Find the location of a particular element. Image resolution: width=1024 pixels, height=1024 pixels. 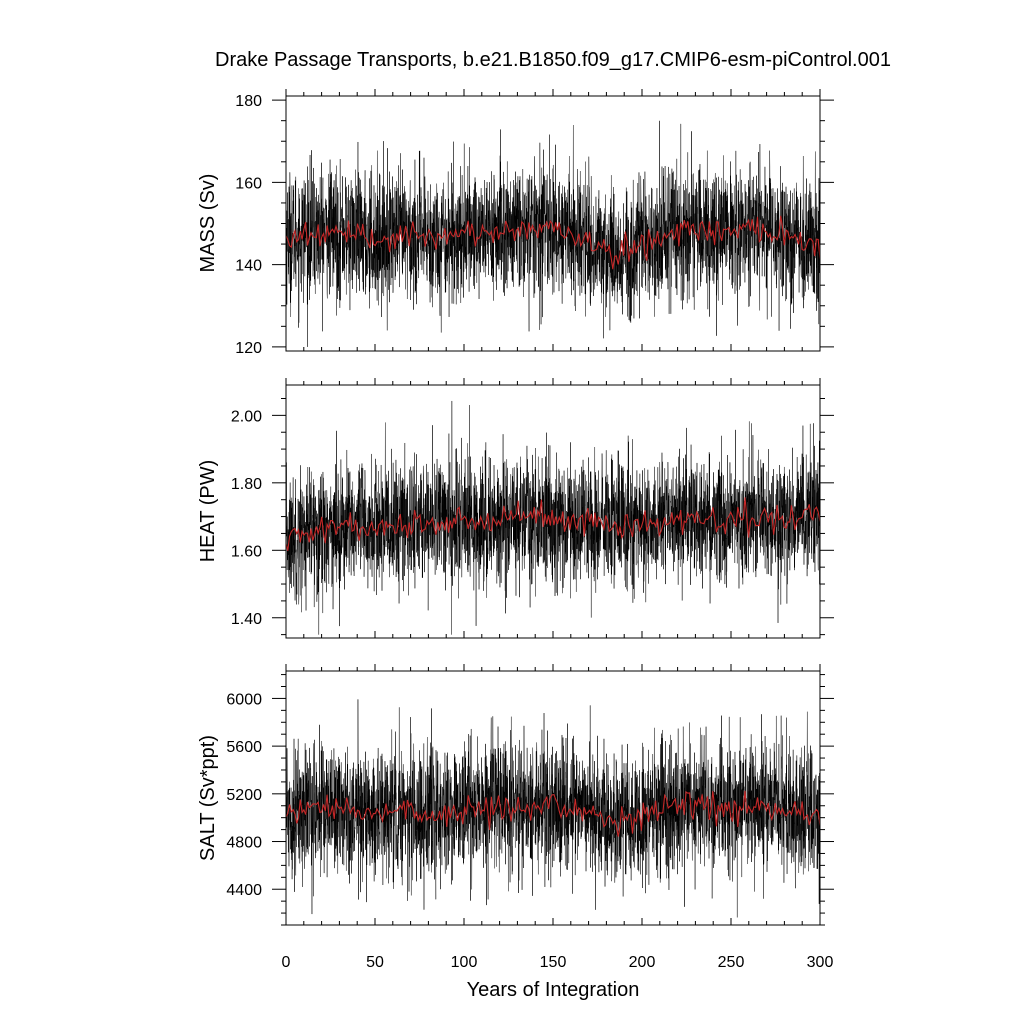

heat-y-tick-label: 1.60 is located at coordinates (246, 551).